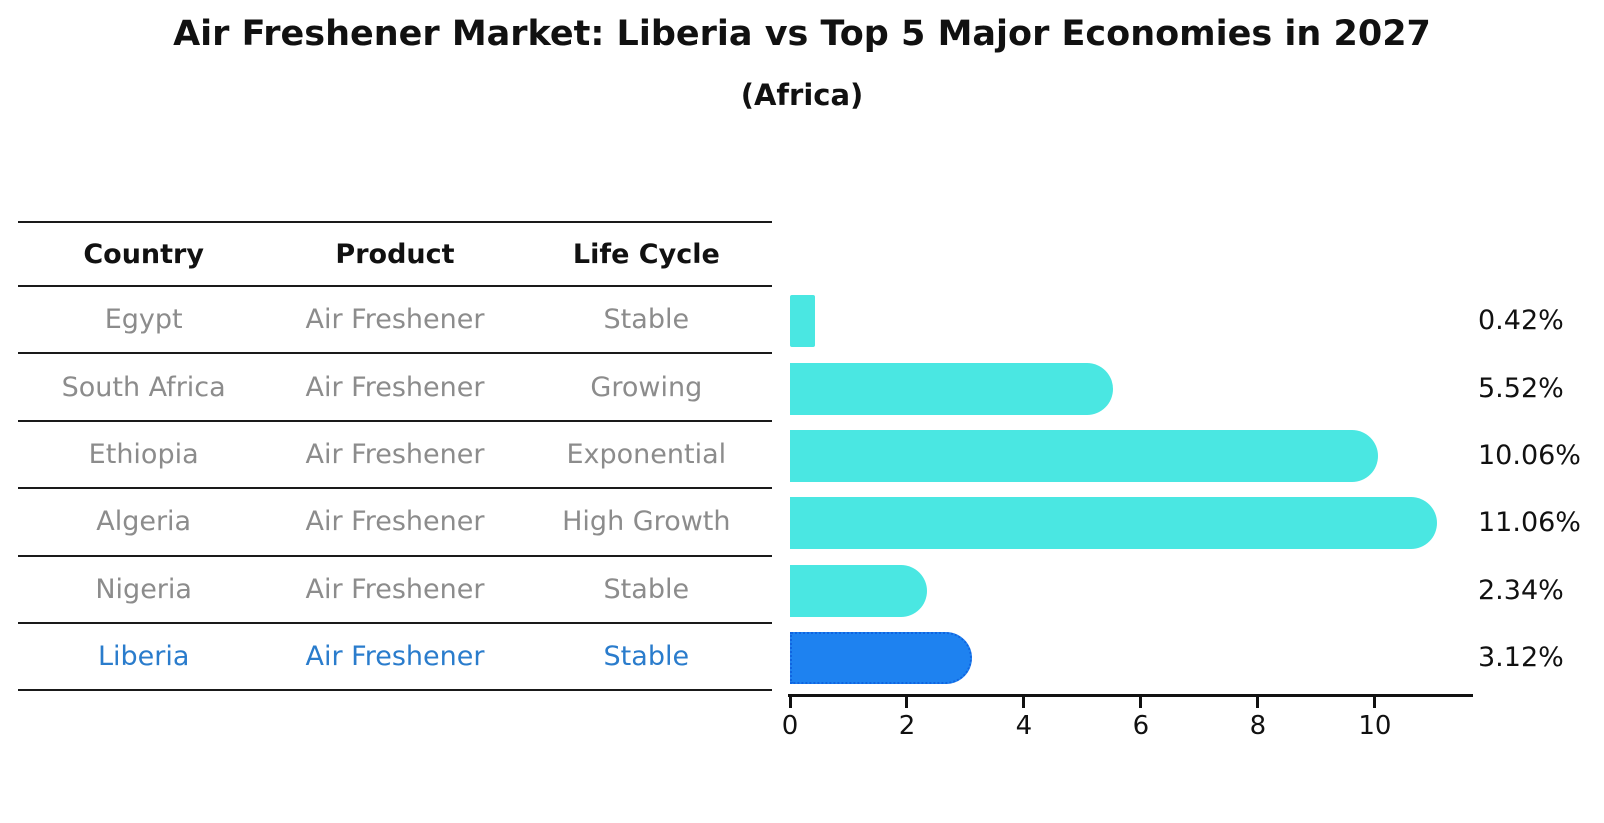 The height and width of the screenshot is (823, 1604). What do you see at coordinates (143, 320) in the screenshot?
I see `cell-country: Egypt` at bounding box center [143, 320].